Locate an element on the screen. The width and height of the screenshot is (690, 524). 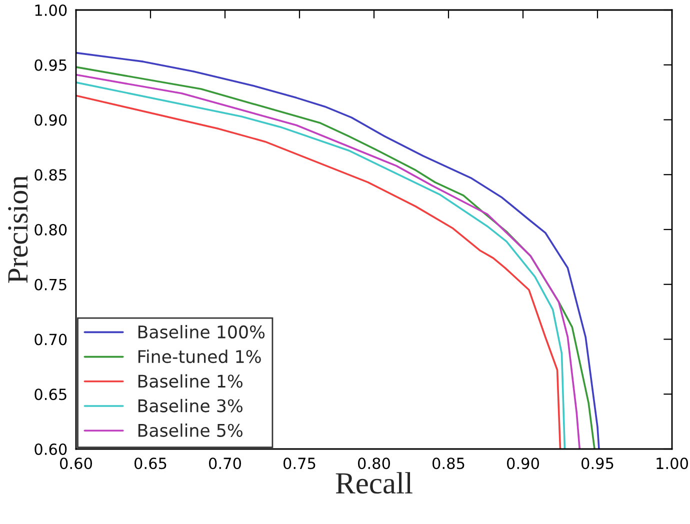
legend-label: Baseline 5% is located at coordinates (190, 430).